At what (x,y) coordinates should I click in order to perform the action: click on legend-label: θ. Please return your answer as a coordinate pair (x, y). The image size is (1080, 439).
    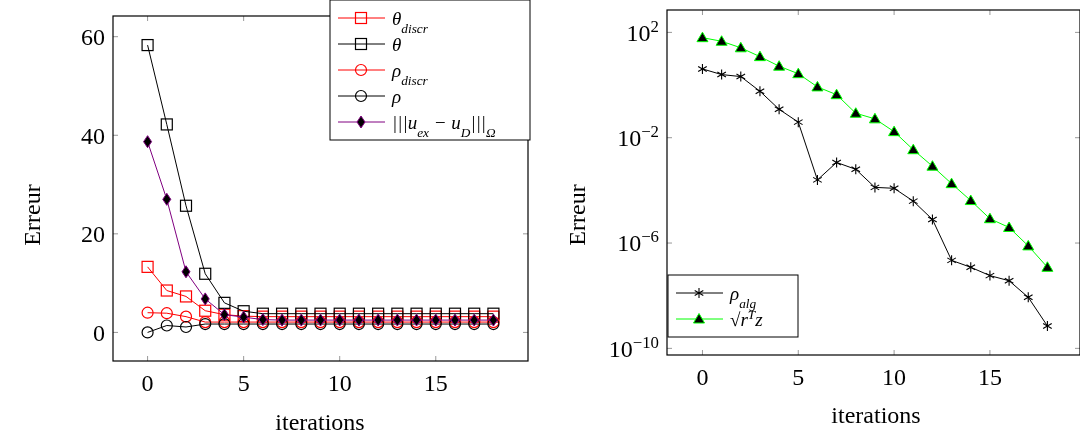
    Looking at the image, I should click on (397, 44).